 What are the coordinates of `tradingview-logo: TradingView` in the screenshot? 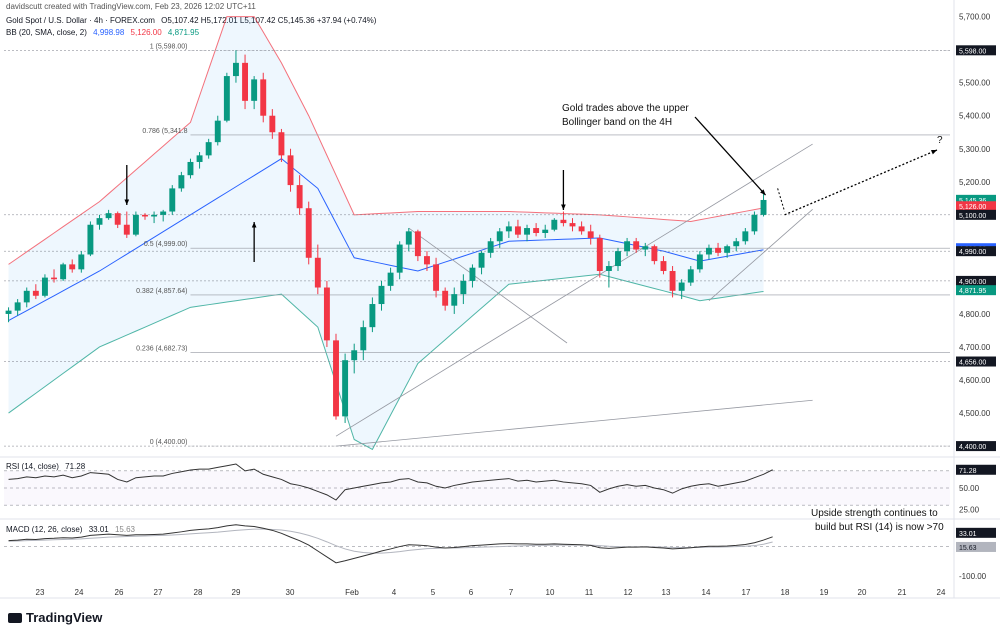 It's located at (55, 617).